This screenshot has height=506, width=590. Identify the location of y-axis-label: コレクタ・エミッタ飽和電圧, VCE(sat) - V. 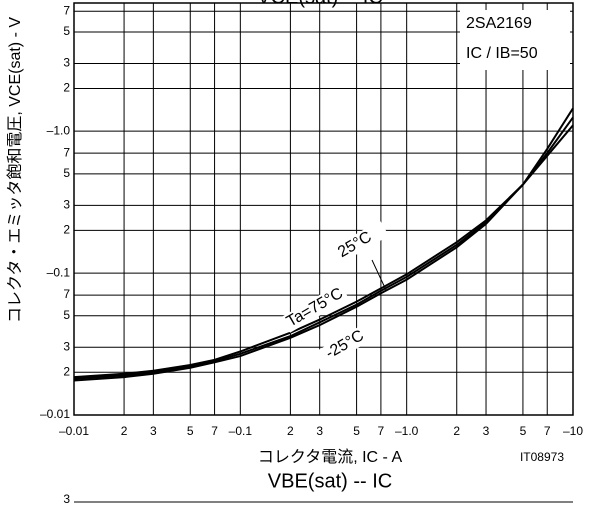
(15, 170).